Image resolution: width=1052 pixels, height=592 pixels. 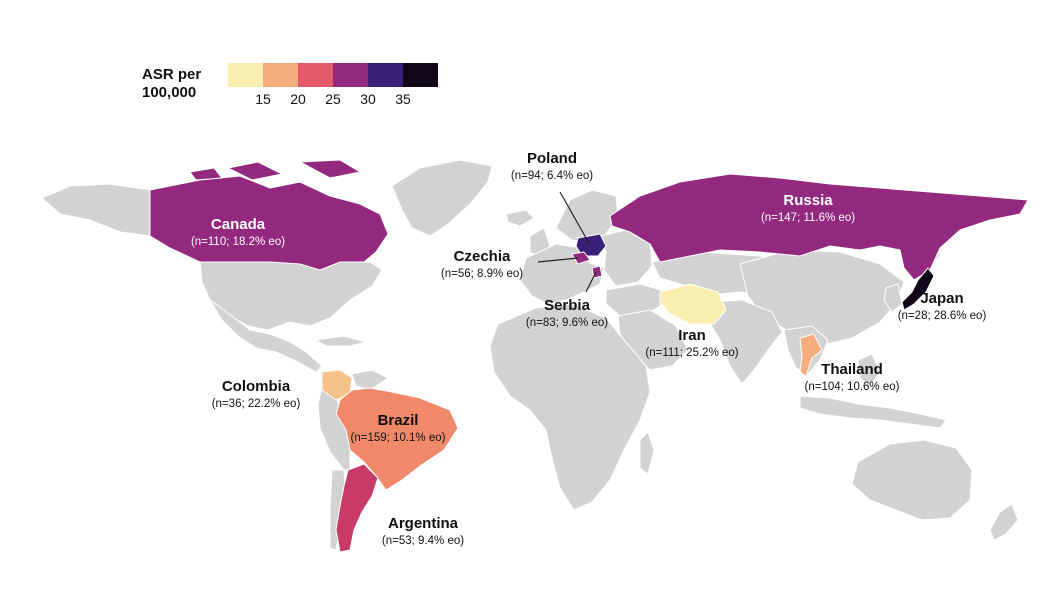 What do you see at coordinates (808, 218) in the screenshot?
I see `country-stat: (n=147; 11.6% eo)` at bounding box center [808, 218].